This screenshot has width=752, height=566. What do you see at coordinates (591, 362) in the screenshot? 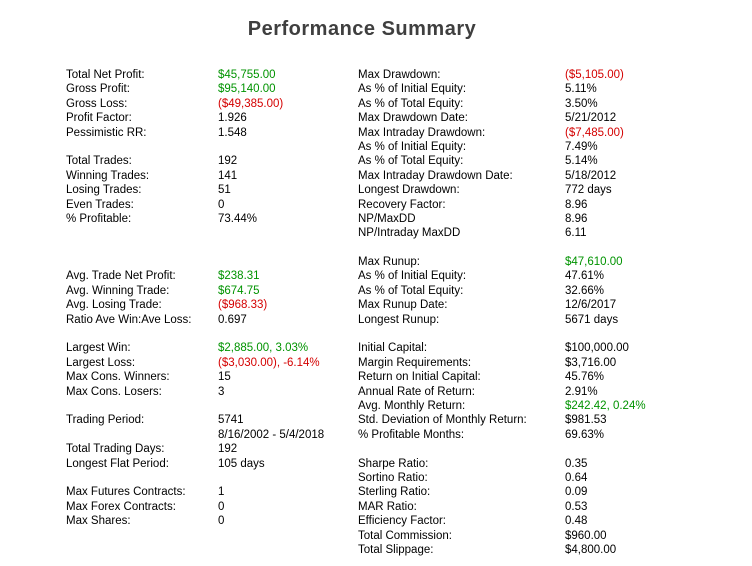
I see `right-metric-value: $3,716.00` at bounding box center [591, 362].